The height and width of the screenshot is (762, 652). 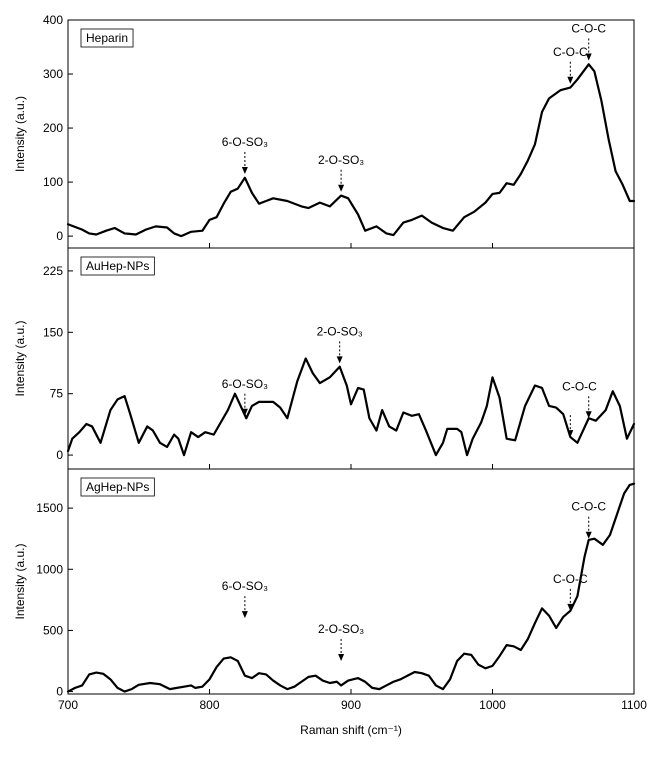 What do you see at coordinates (53, 74) in the screenshot?
I see `y-tick-label: 300` at bounding box center [53, 74].